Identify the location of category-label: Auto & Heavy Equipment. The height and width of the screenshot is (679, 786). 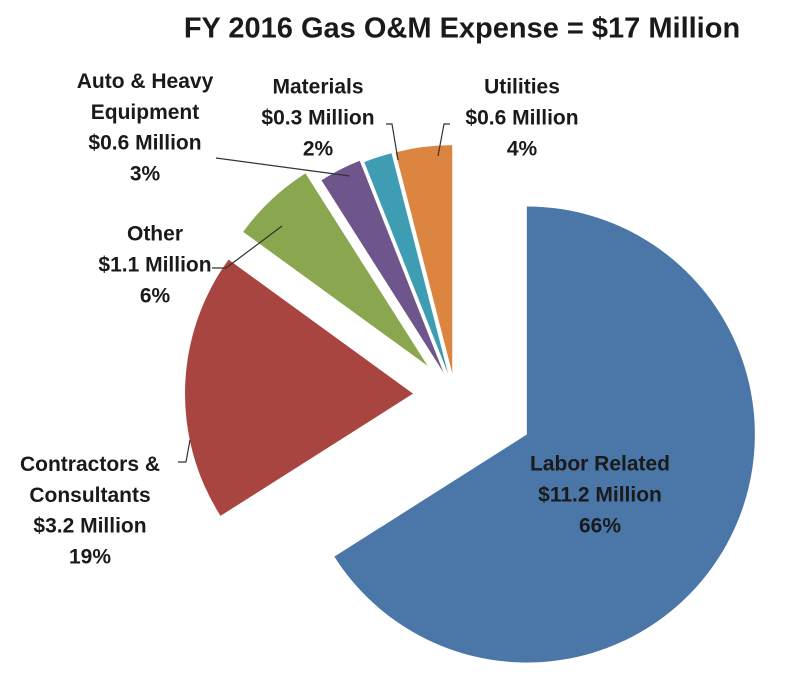
(145, 97).